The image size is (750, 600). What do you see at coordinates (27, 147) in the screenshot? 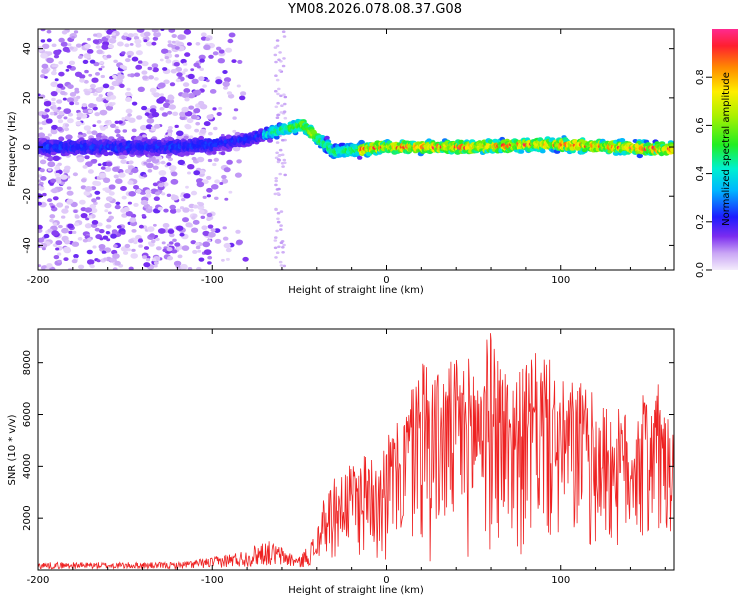
I see `heatmap-y-tick-label: 0` at bounding box center [27, 147].